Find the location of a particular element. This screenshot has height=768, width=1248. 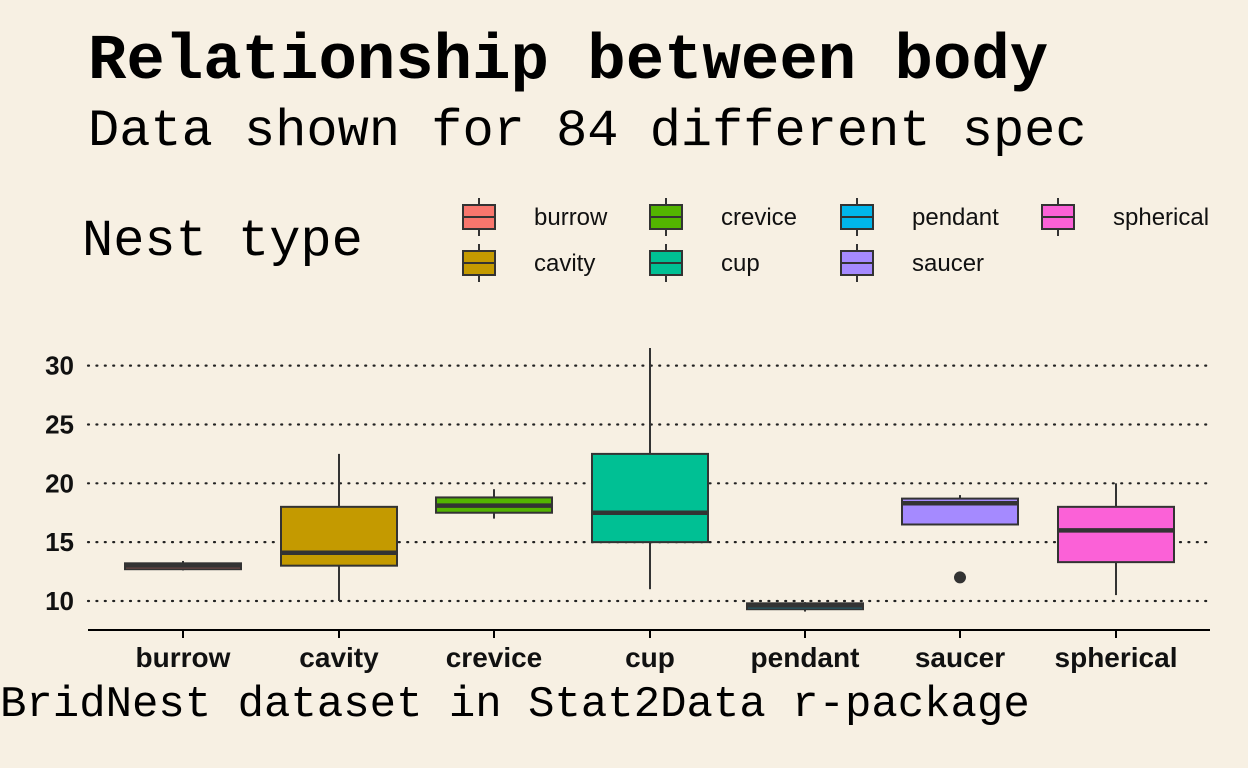

legend-item-pendant: pendant is located at coordinates (919, 217).